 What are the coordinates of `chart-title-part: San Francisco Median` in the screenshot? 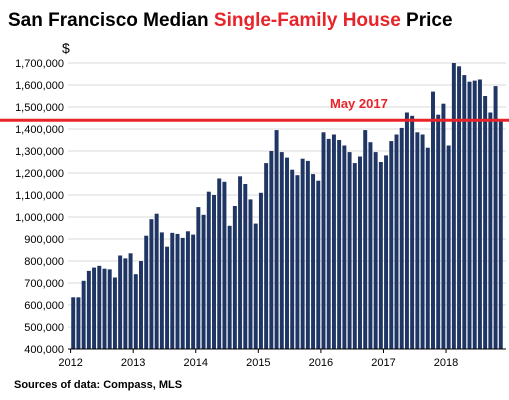 It's located at (111, 20).